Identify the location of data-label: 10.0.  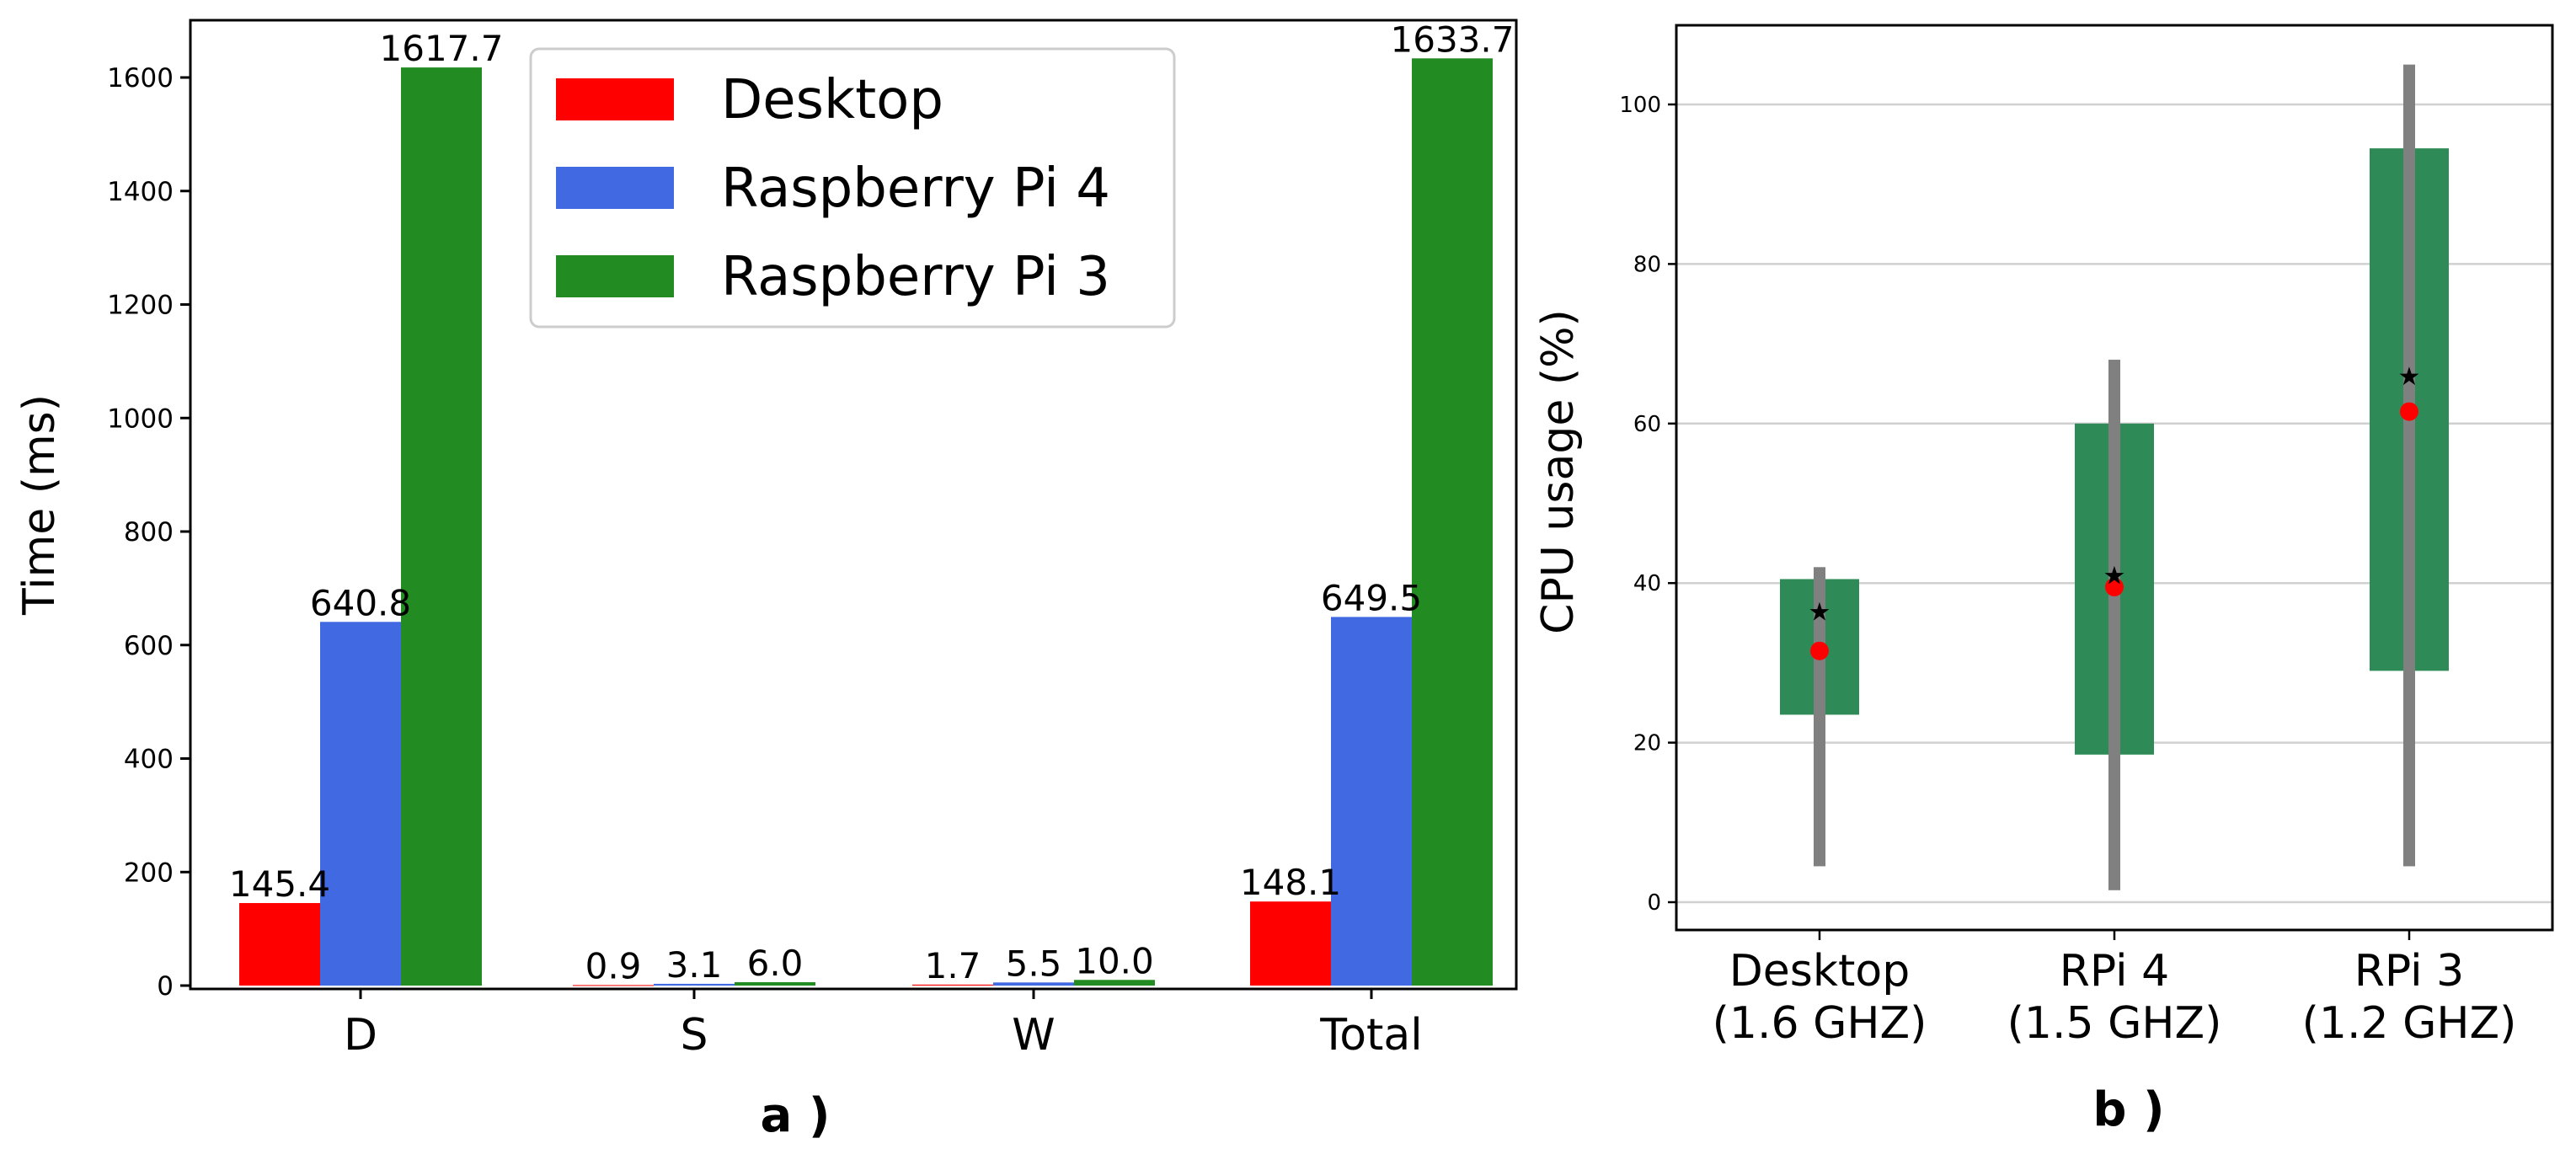
(1114, 960).